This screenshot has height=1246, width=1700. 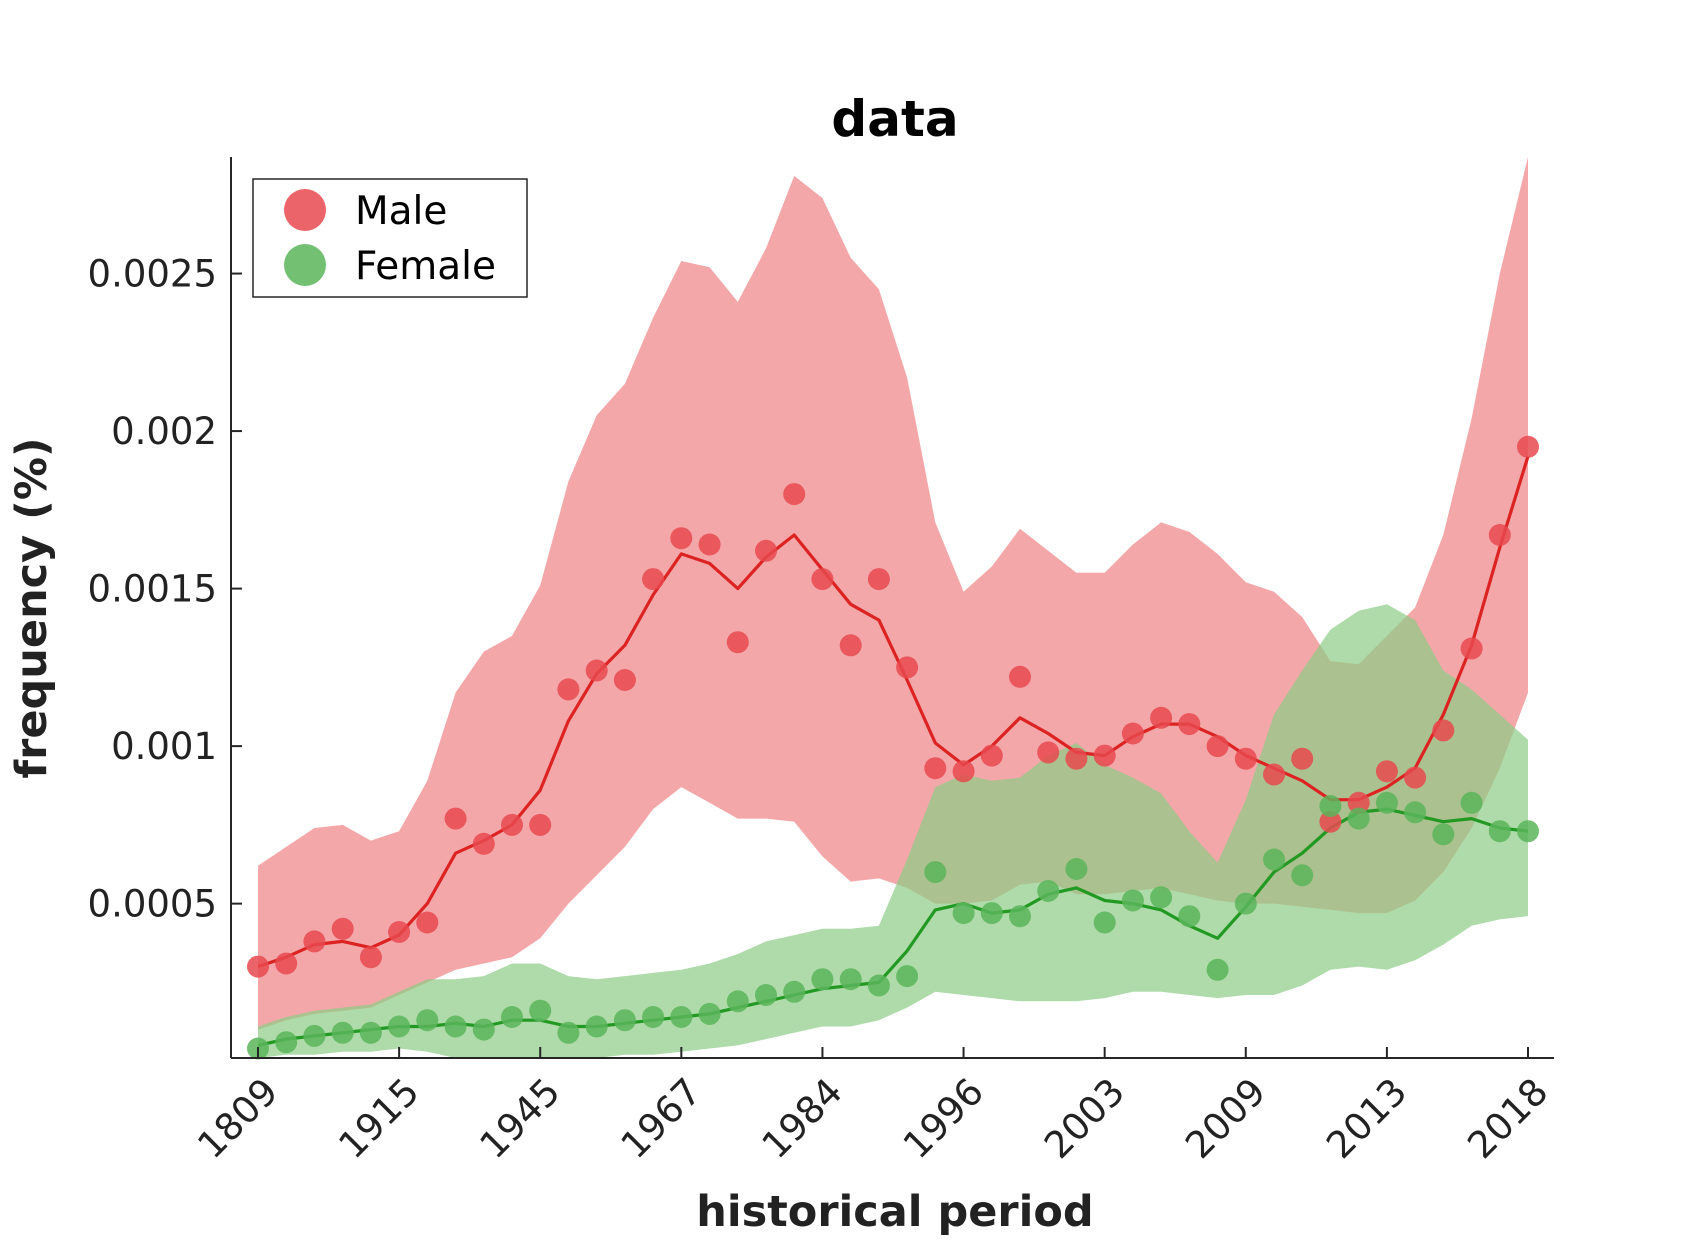 I want to click on female-fit-line, so click(x=893, y=927).